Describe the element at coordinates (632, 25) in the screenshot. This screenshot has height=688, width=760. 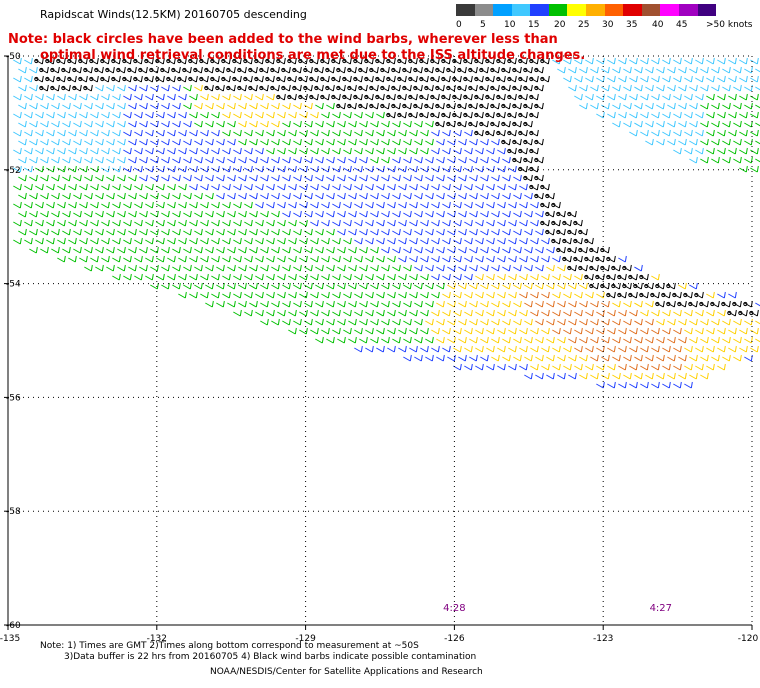
I see `legend-label: 35` at that location.